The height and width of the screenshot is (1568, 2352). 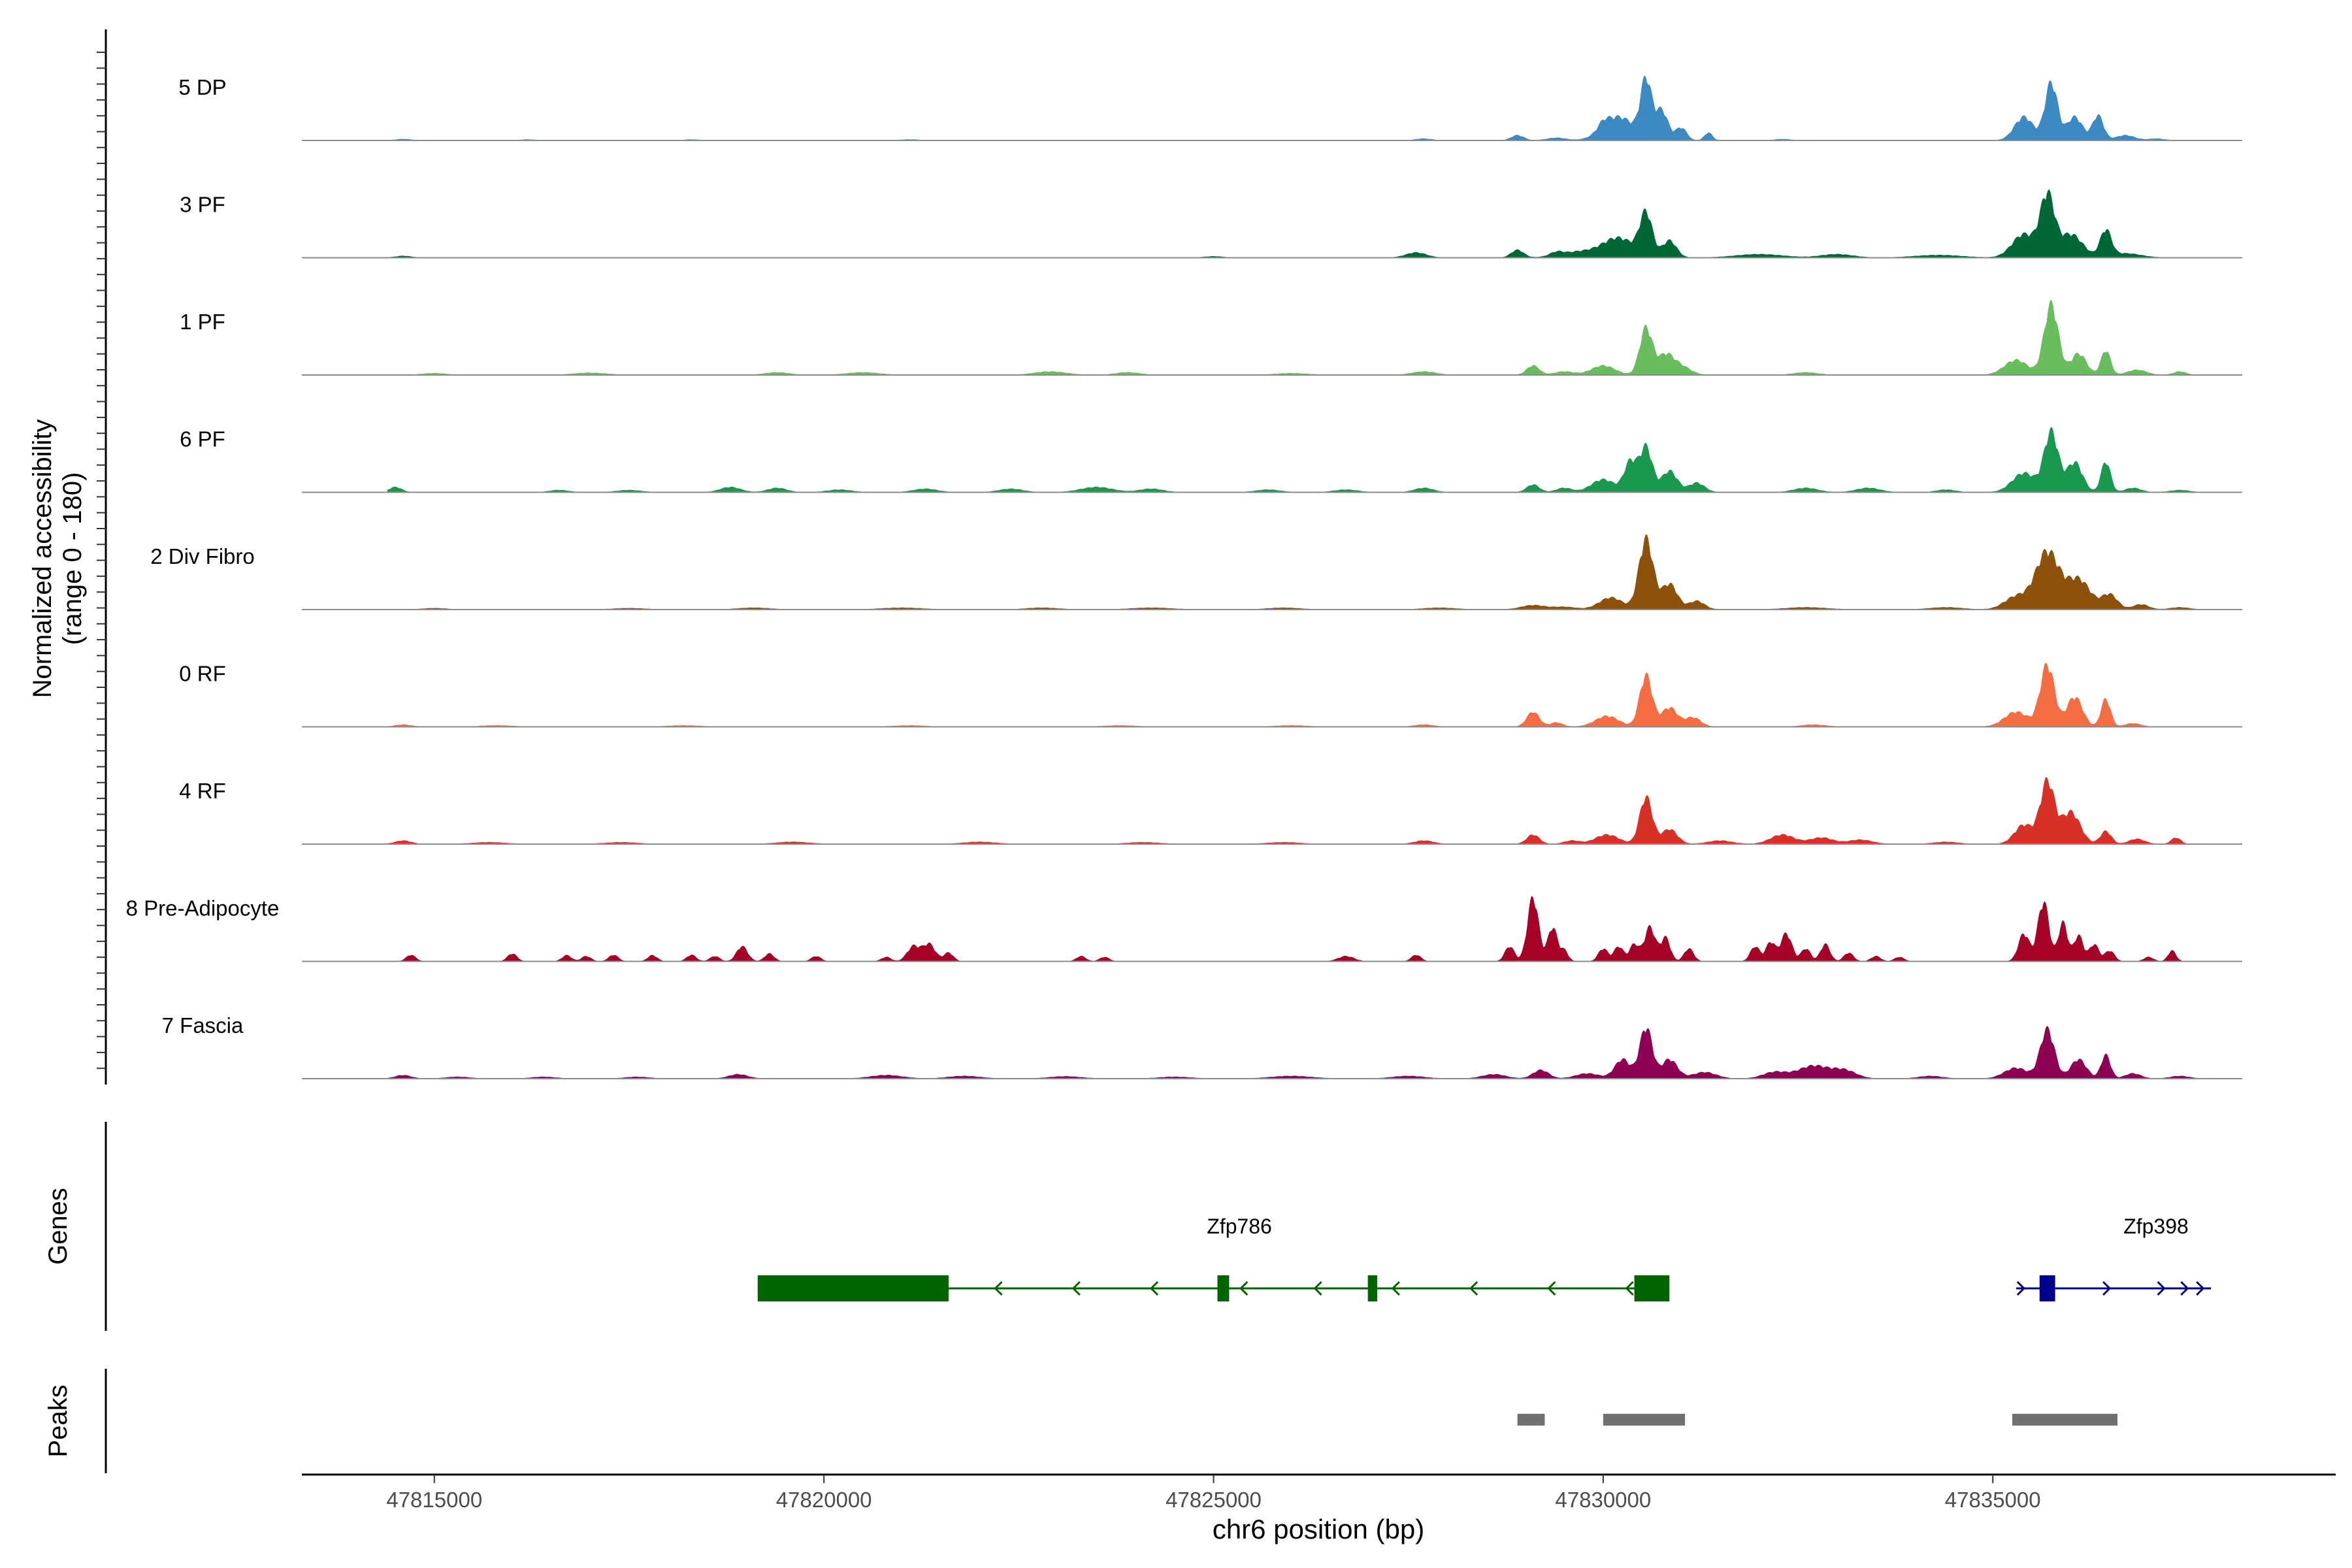 I want to click on track-6: 4 RF, so click(x=1210, y=811).